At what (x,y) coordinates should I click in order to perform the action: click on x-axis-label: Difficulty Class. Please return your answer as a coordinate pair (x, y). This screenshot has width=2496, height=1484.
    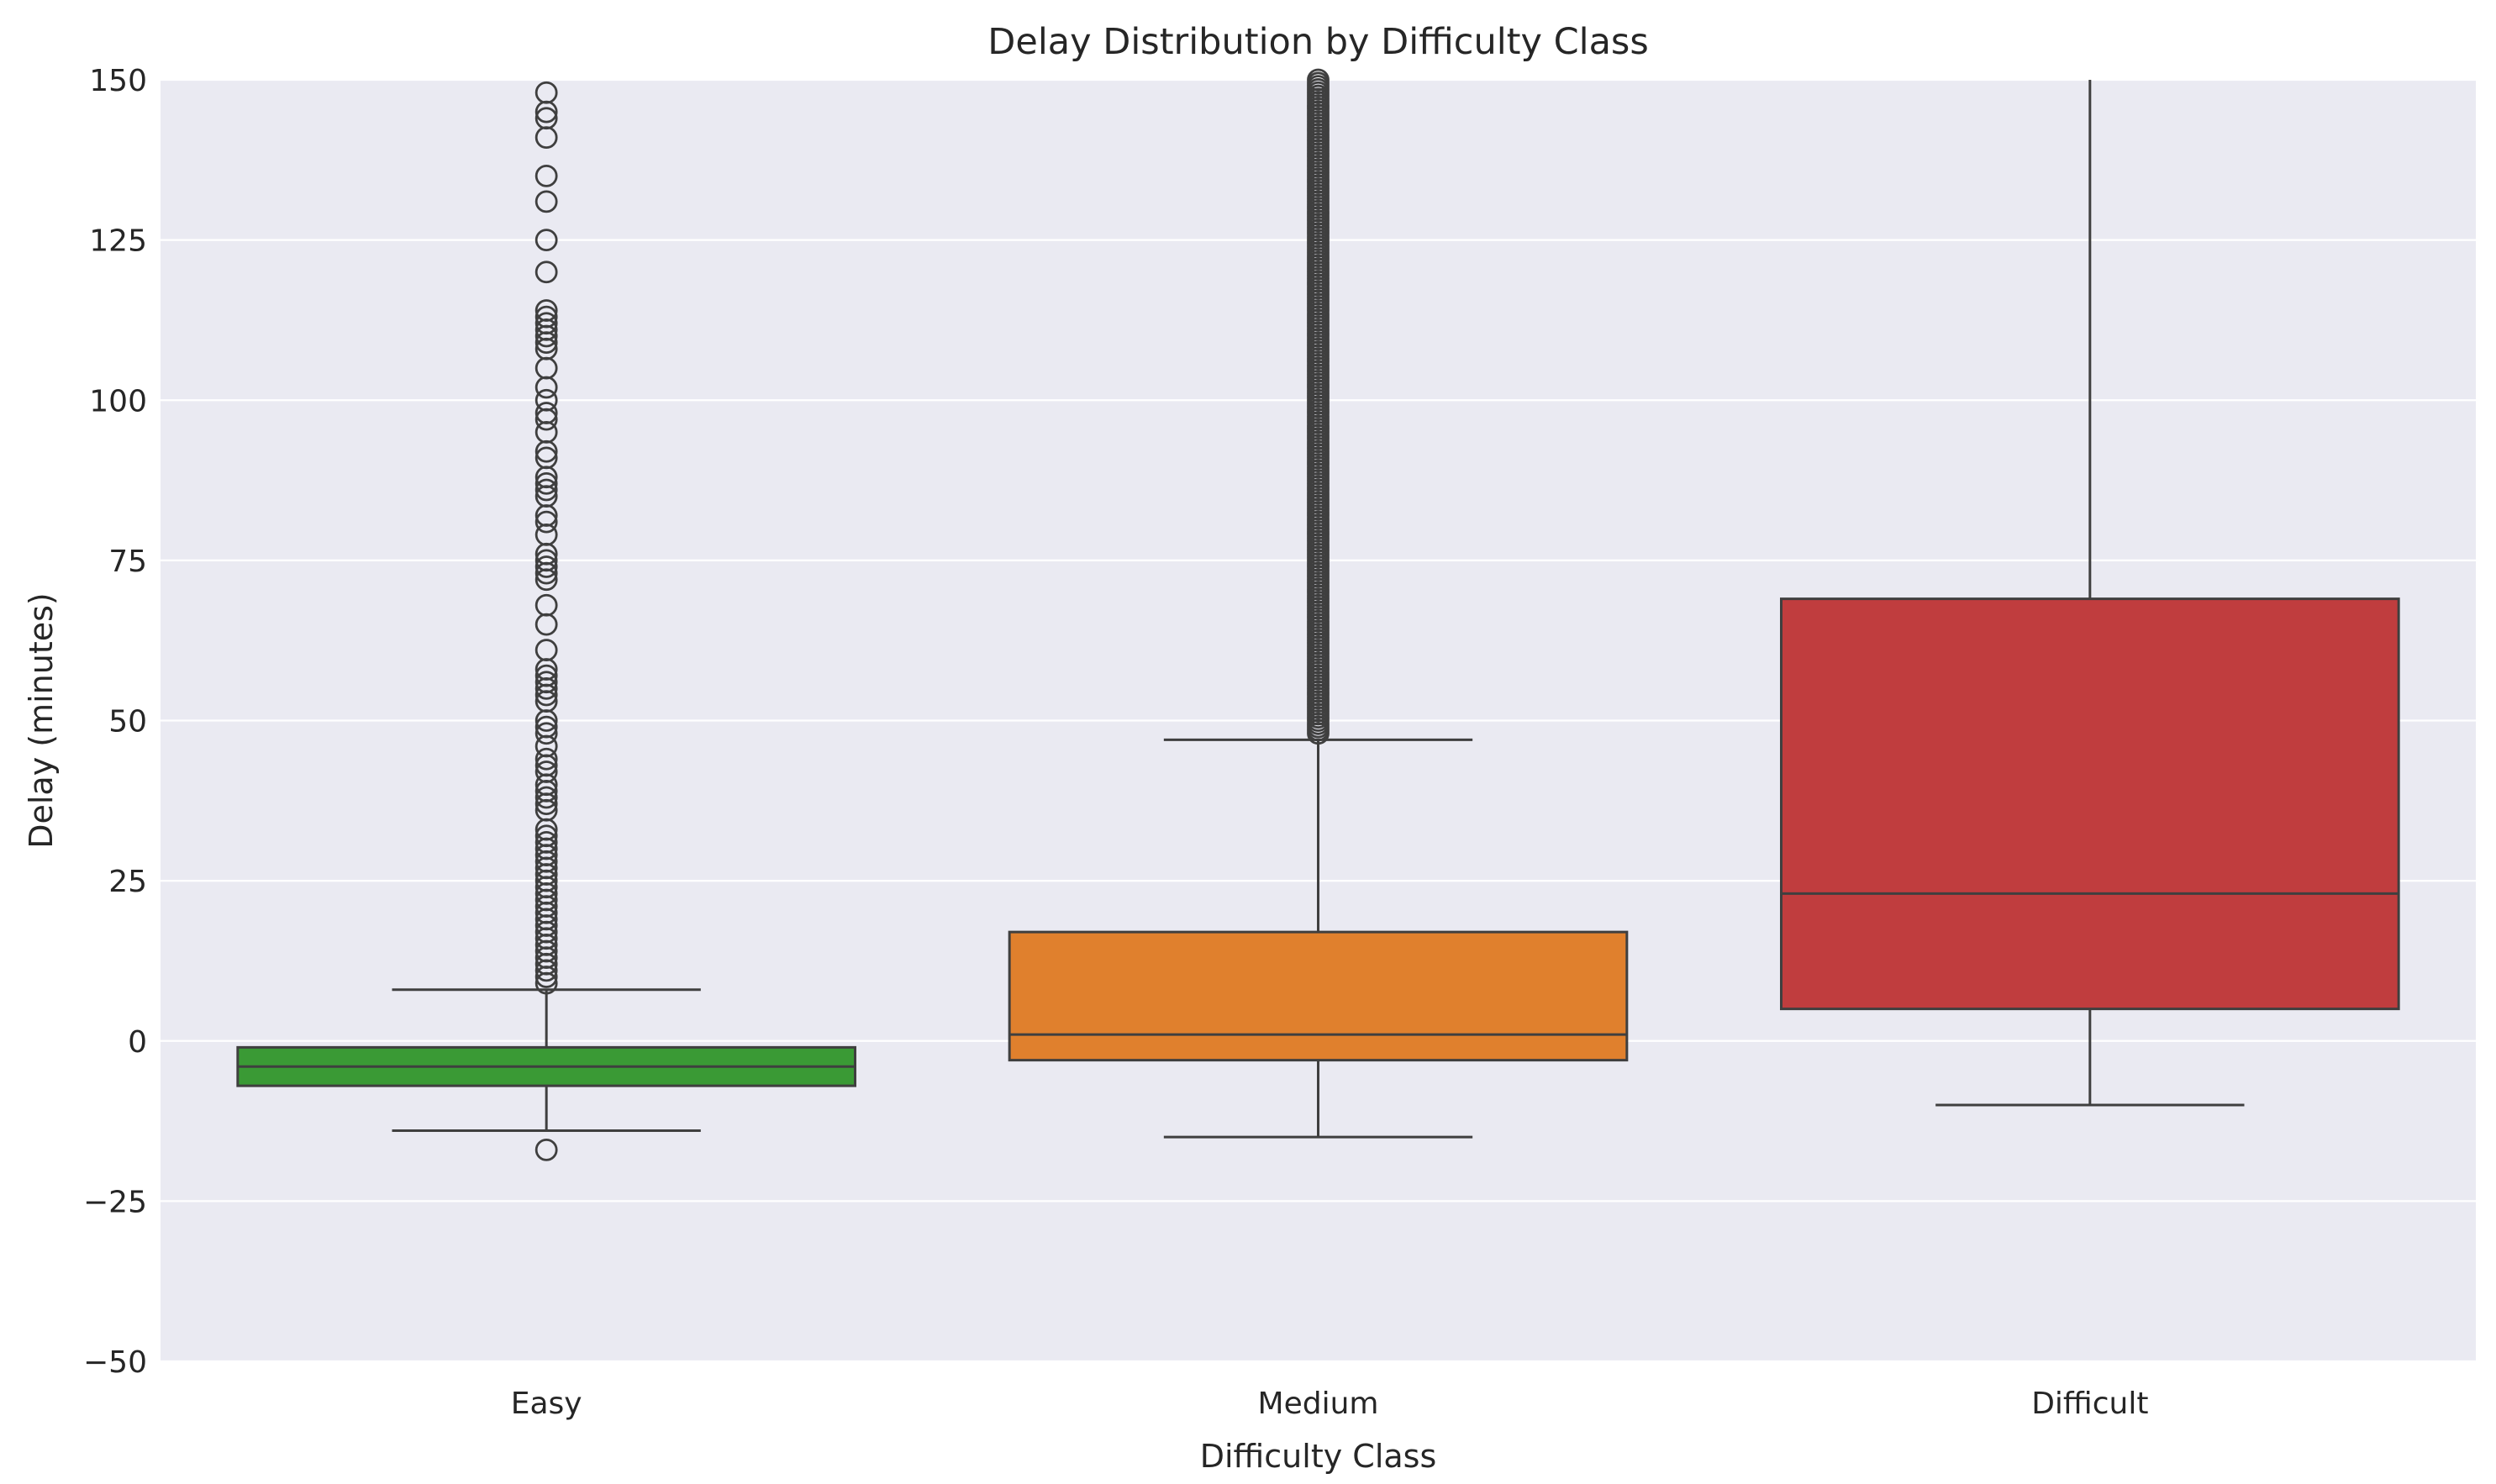
    Looking at the image, I should click on (1318, 1456).